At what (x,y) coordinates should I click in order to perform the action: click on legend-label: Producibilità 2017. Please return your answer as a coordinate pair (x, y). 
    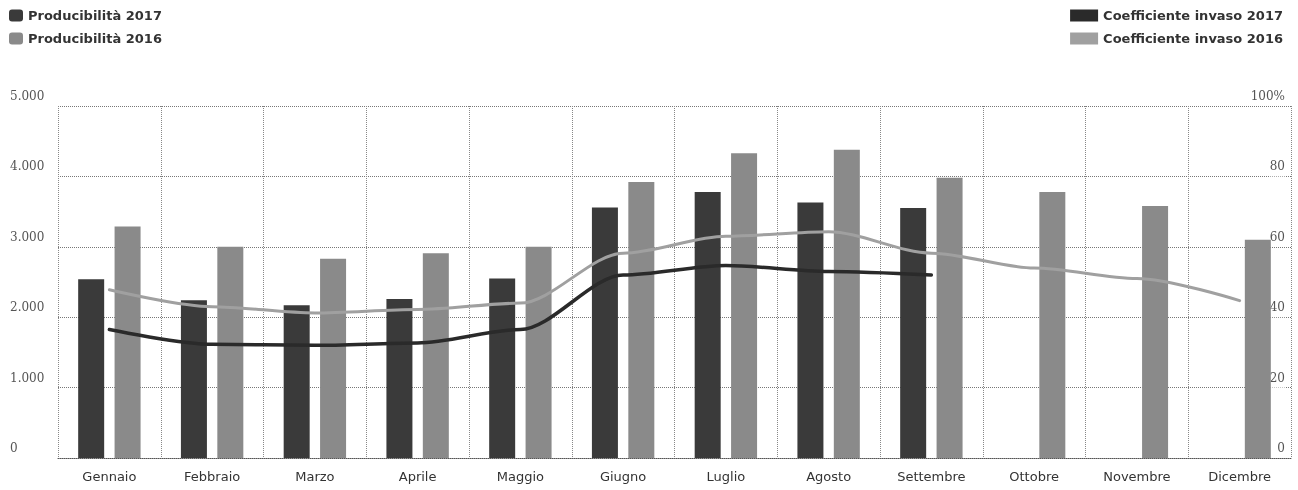
    Looking at the image, I should click on (95, 15).